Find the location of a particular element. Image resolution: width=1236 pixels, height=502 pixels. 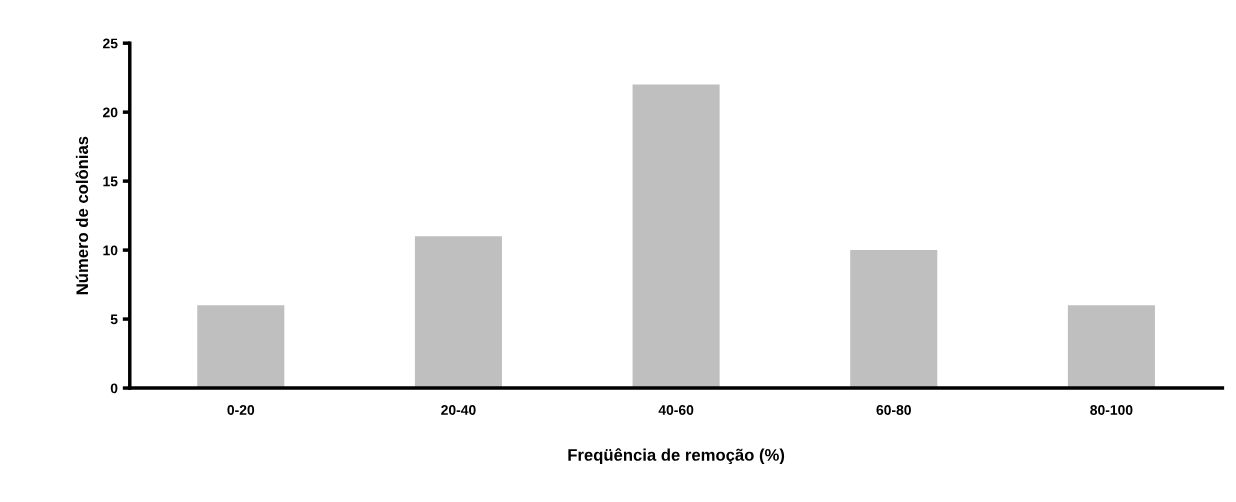

y-tick-label: 20 is located at coordinates (110, 112).